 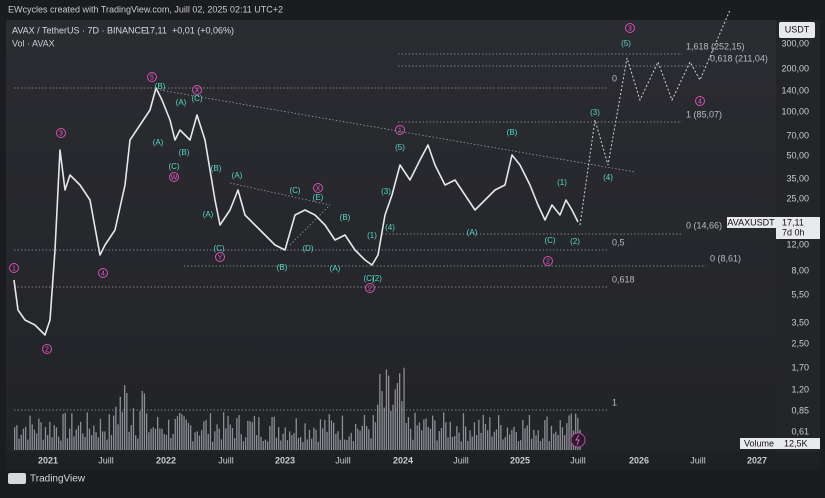 I want to click on price-label: 2,50, so click(x=800, y=343).